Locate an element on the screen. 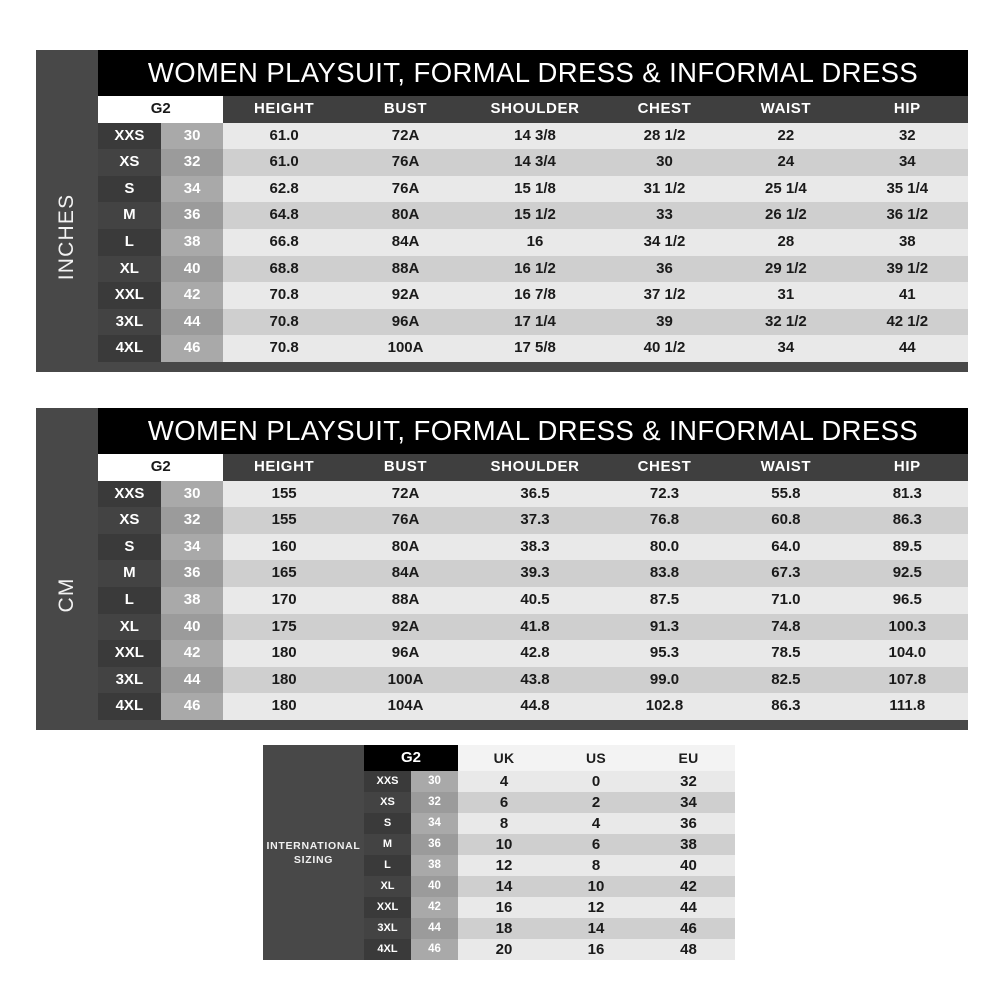  table-row: S 34 62.8 76A 15 1/8 31 1/2 25 1/4 35 1/4 is located at coordinates (533, 189).